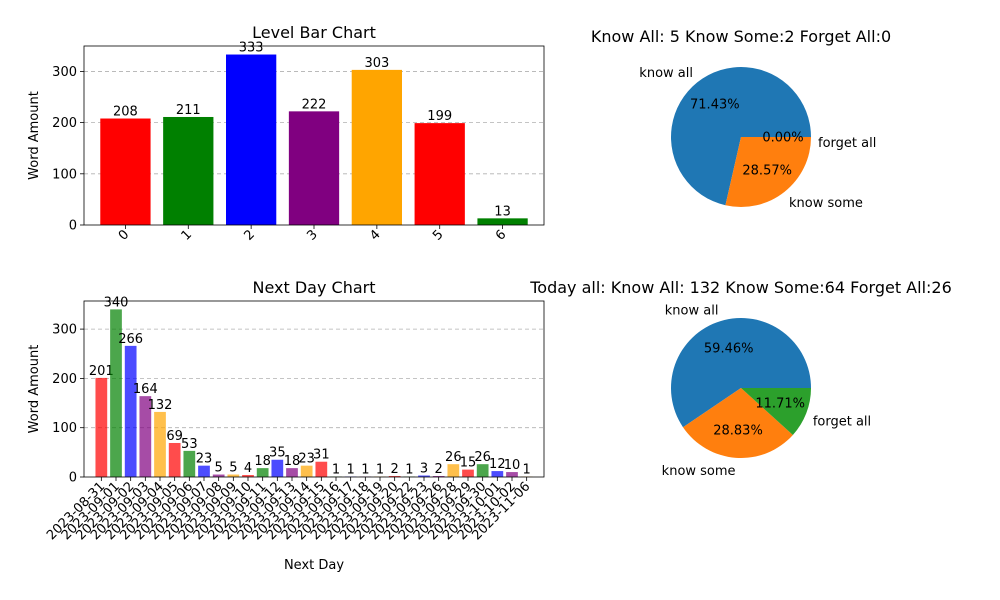  Describe the element at coordinates (314, 565) in the screenshot. I see `x-axis-label: Next Day` at that location.